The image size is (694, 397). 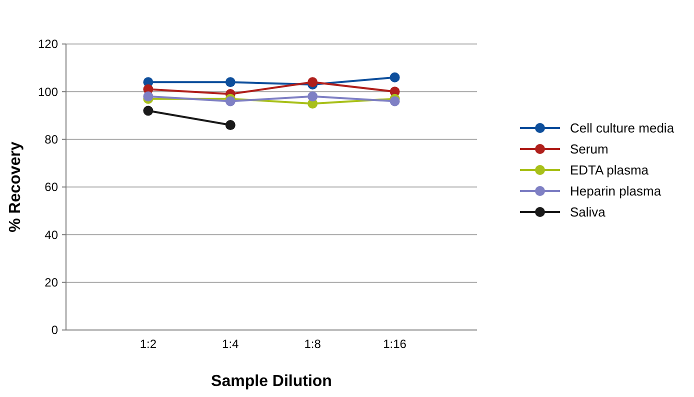 I want to click on y-tick-label: 60, so click(x=51, y=187).